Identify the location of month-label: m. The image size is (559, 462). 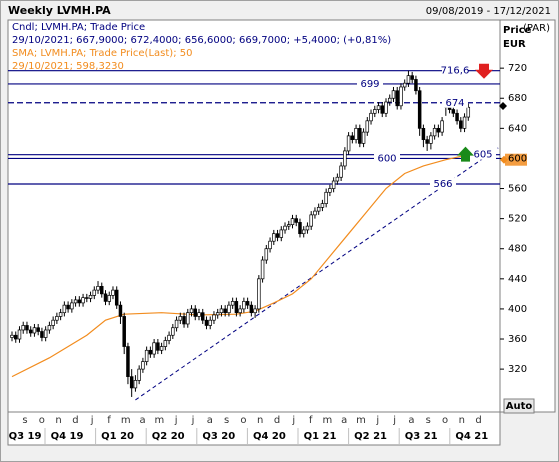
(361, 420).